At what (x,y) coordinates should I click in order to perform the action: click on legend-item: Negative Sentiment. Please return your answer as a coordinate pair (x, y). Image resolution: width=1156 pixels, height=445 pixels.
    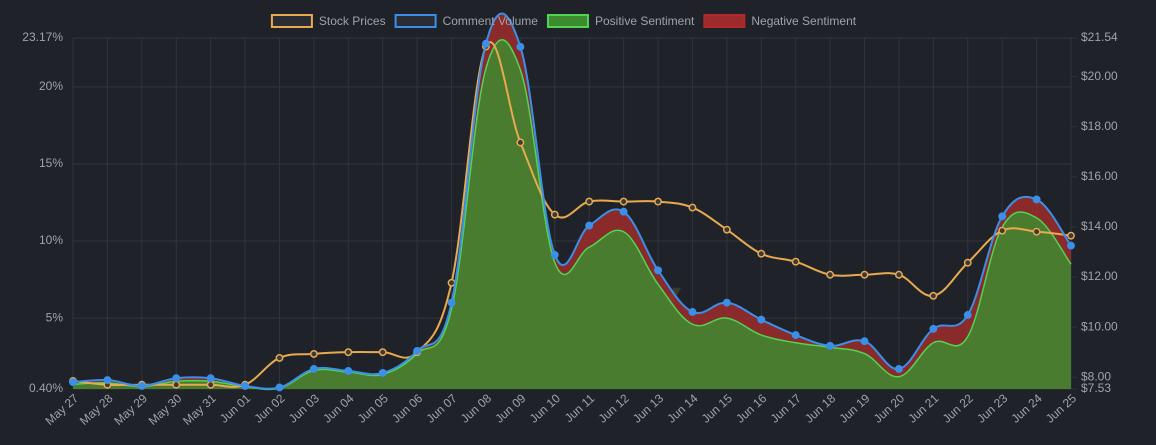
    Looking at the image, I should click on (780, 21).